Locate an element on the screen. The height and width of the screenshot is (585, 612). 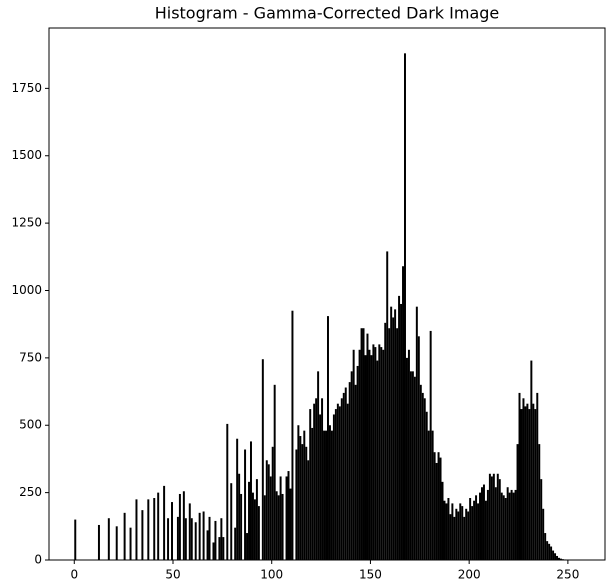
y-tick-label: 1000 is located at coordinates (26, 290).